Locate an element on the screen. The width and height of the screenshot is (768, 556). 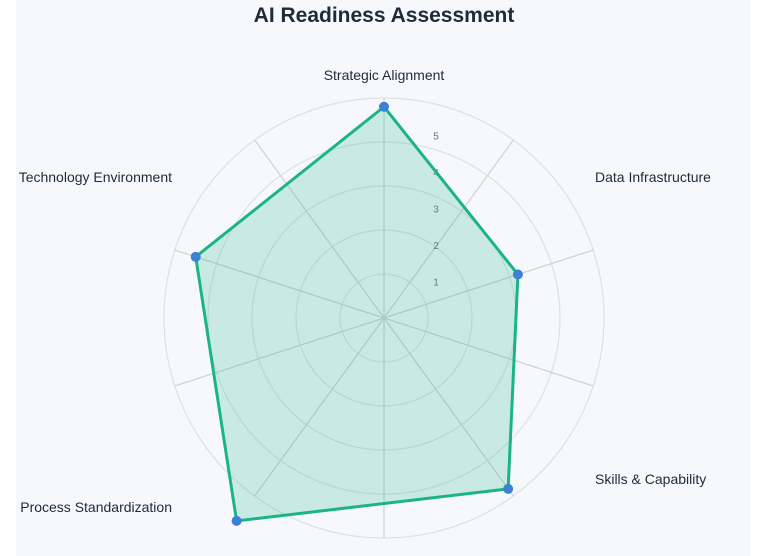
tick-label: 5 is located at coordinates (436, 136).